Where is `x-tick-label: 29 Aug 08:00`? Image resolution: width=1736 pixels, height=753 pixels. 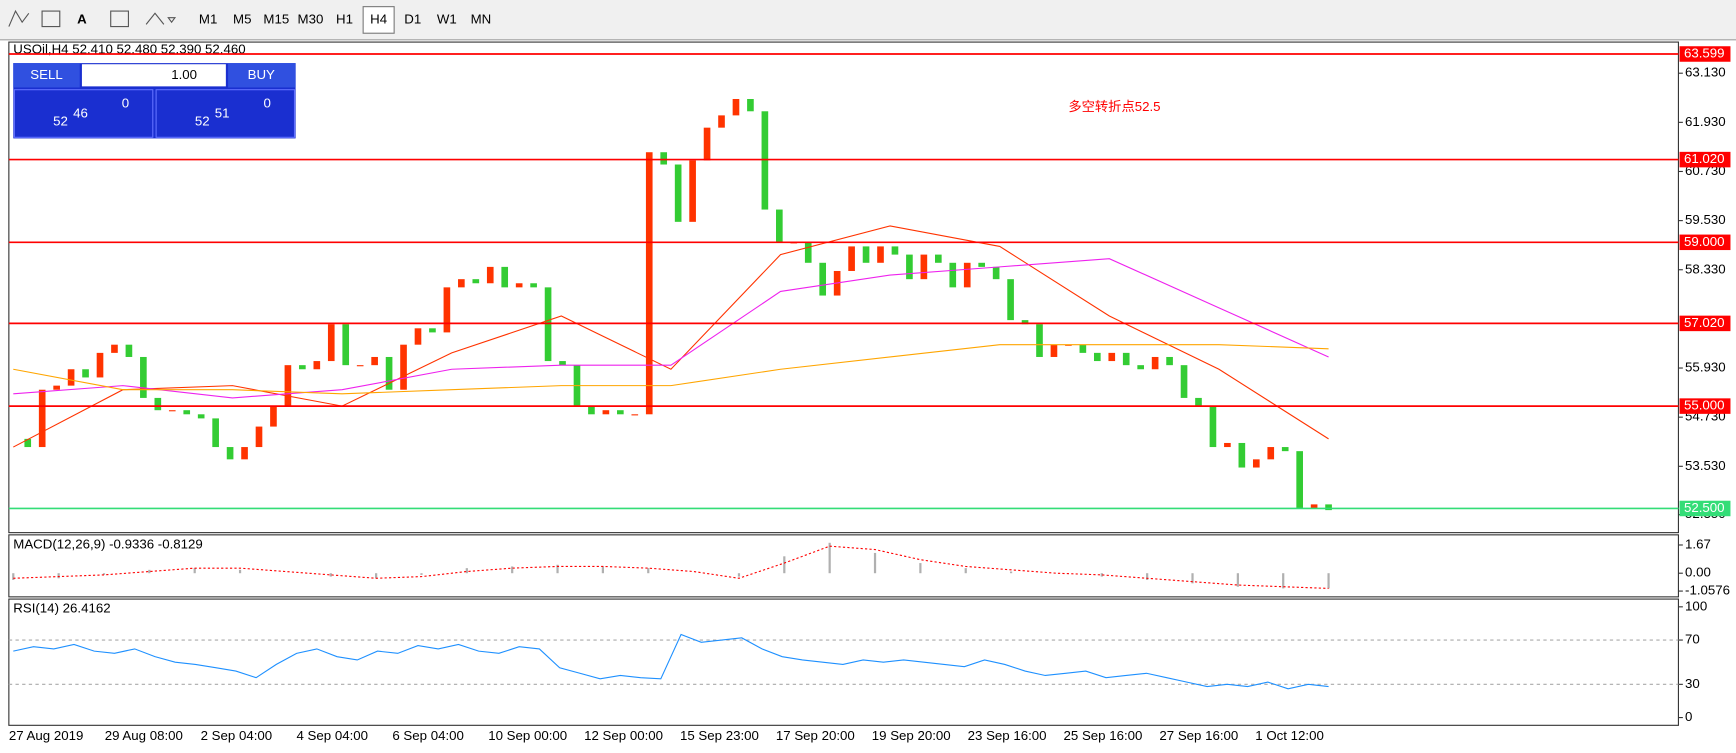
x-tick-label: 29 Aug 08:00 is located at coordinates (144, 735).